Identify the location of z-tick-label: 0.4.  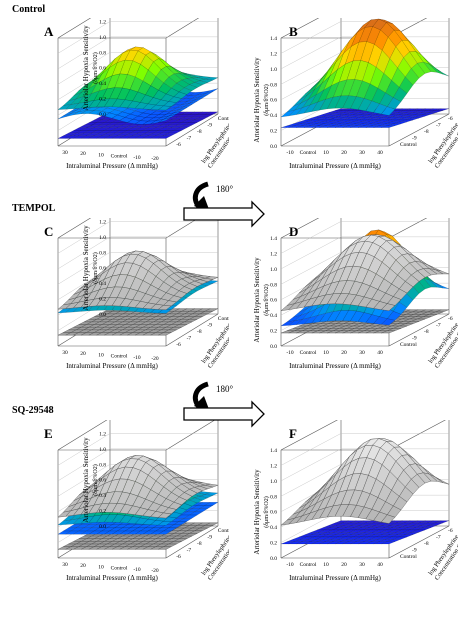
(102, 84).